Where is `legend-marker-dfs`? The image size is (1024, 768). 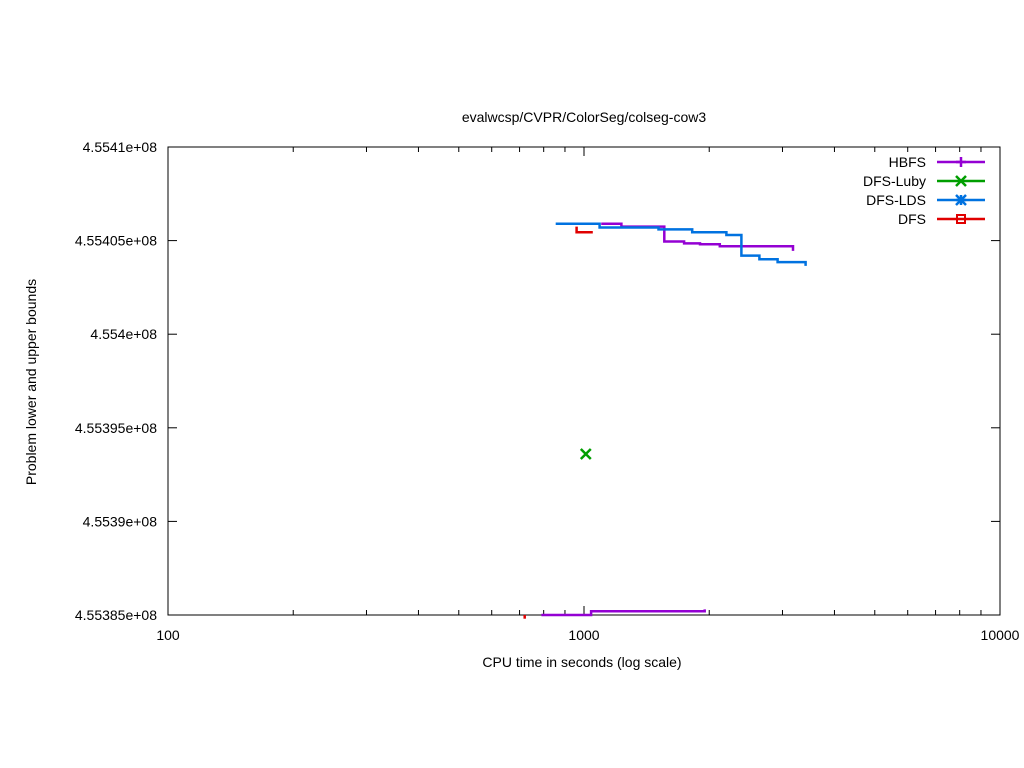 legend-marker-dfs is located at coordinates (961, 219).